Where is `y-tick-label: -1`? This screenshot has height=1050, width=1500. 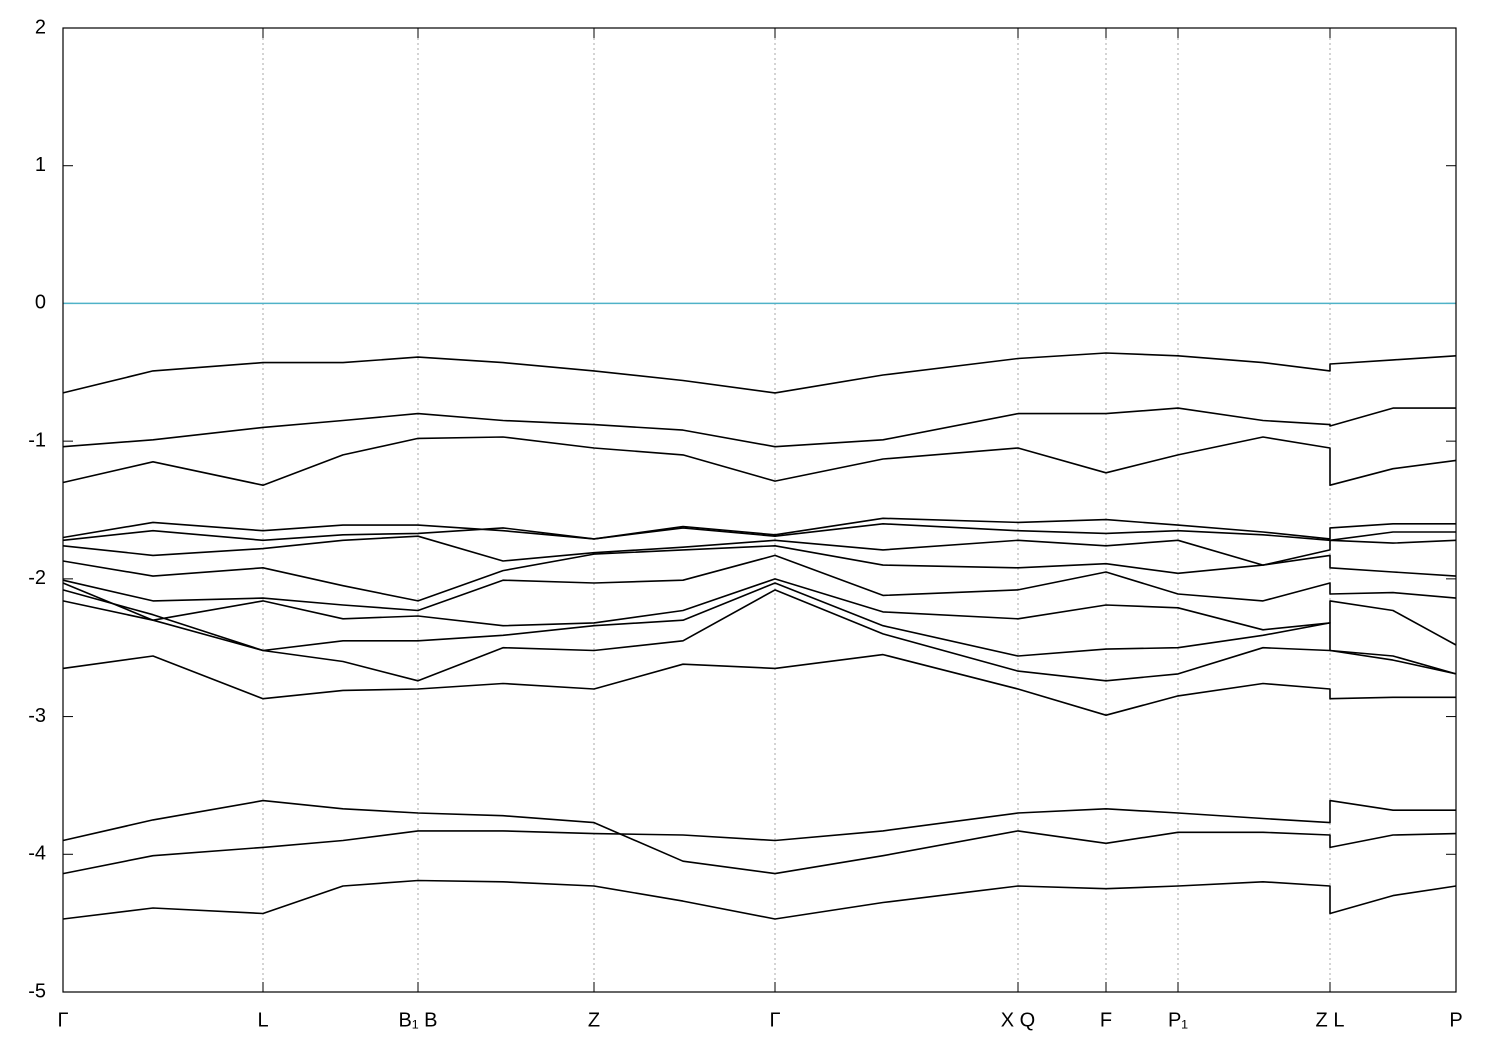 y-tick-label: -1 is located at coordinates (37, 440).